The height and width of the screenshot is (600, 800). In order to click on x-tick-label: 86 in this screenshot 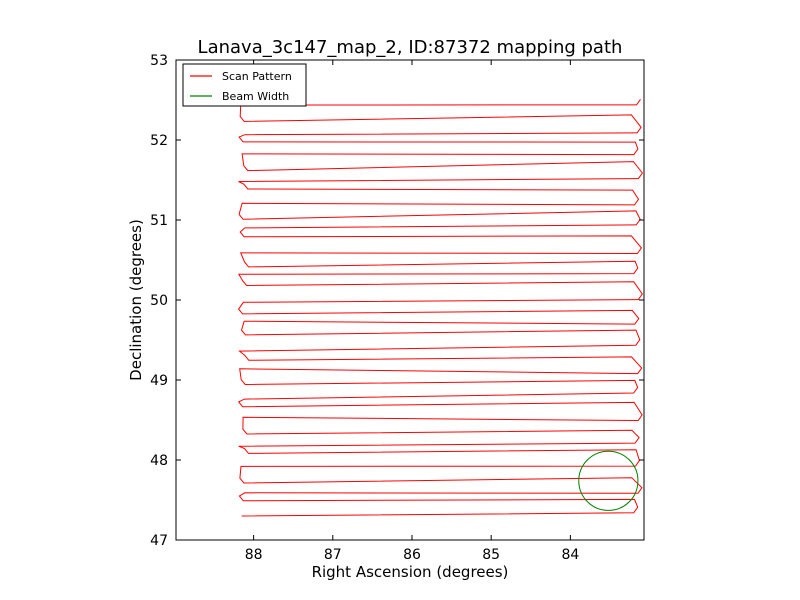, I will do `click(412, 555)`.